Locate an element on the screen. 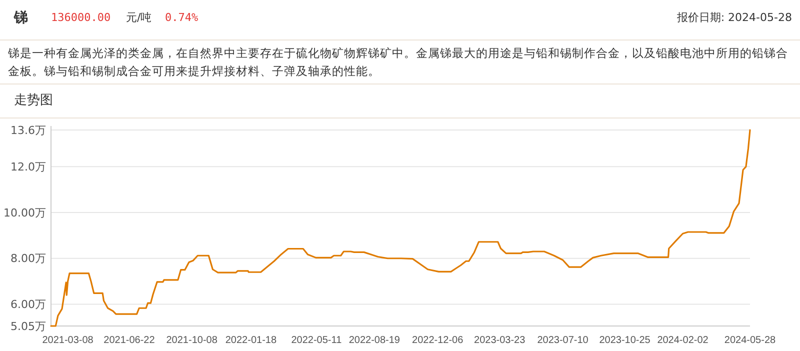 The image size is (800, 351). x-tick-label: 2021-06-22 is located at coordinates (130, 340).